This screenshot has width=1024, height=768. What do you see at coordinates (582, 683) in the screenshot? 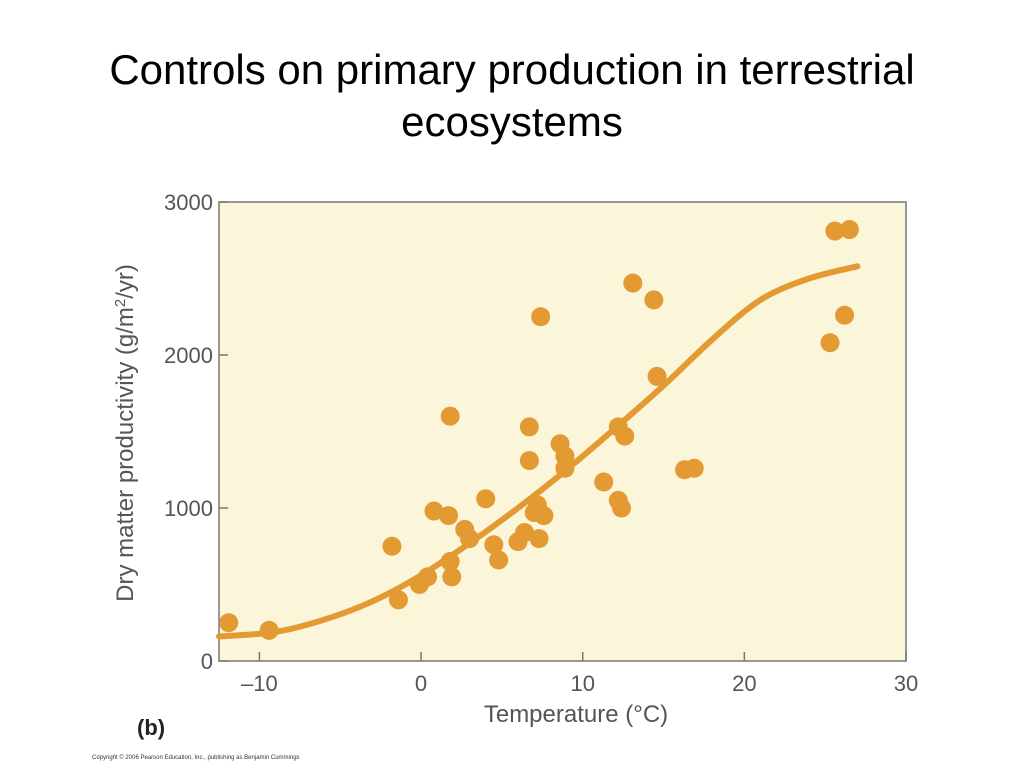
I see `x-tick-label: 10` at bounding box center [582, 683].